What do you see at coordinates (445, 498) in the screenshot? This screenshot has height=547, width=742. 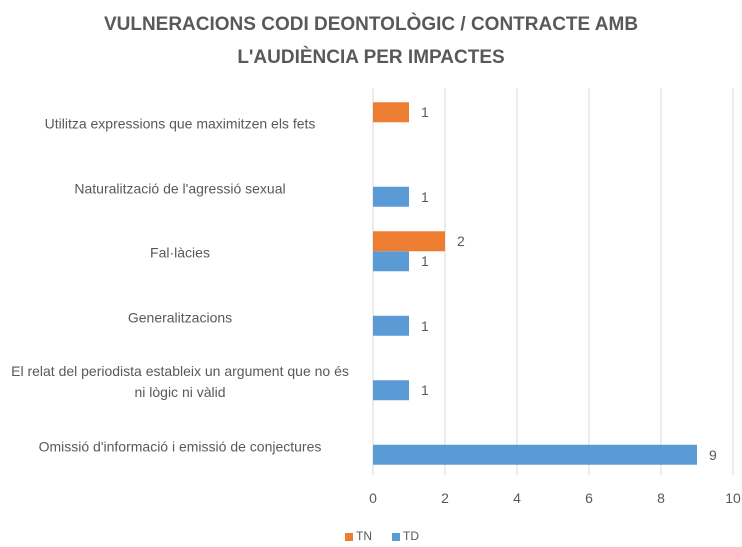 I see `x-tick-label: 2` at bounding box center [445, 498].